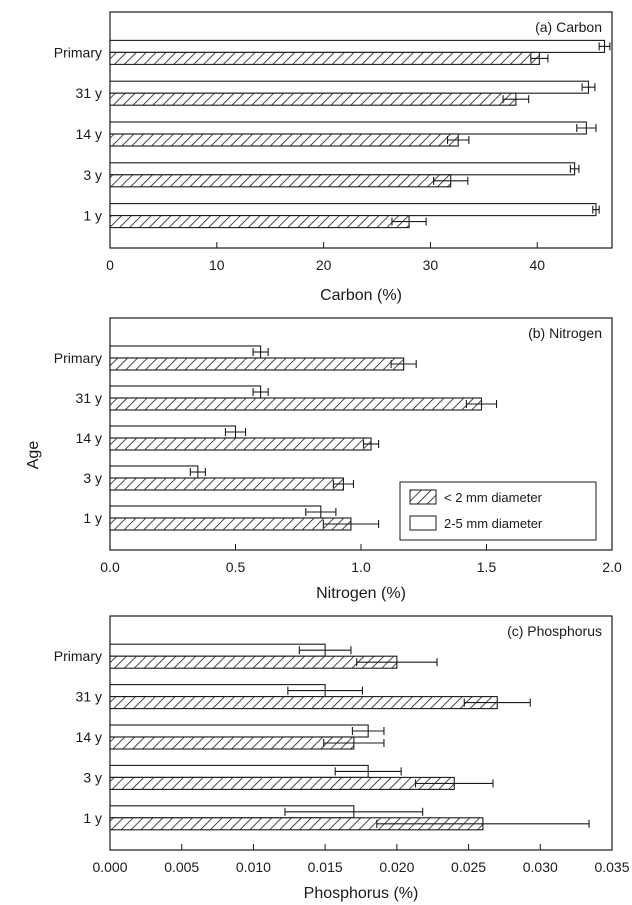 Image resolution: width=632 pixels, height=905 pixels. Describe the element at coordinates (253, 867) in the screenshot. I see `x-tick-label: 0.010` at that location.